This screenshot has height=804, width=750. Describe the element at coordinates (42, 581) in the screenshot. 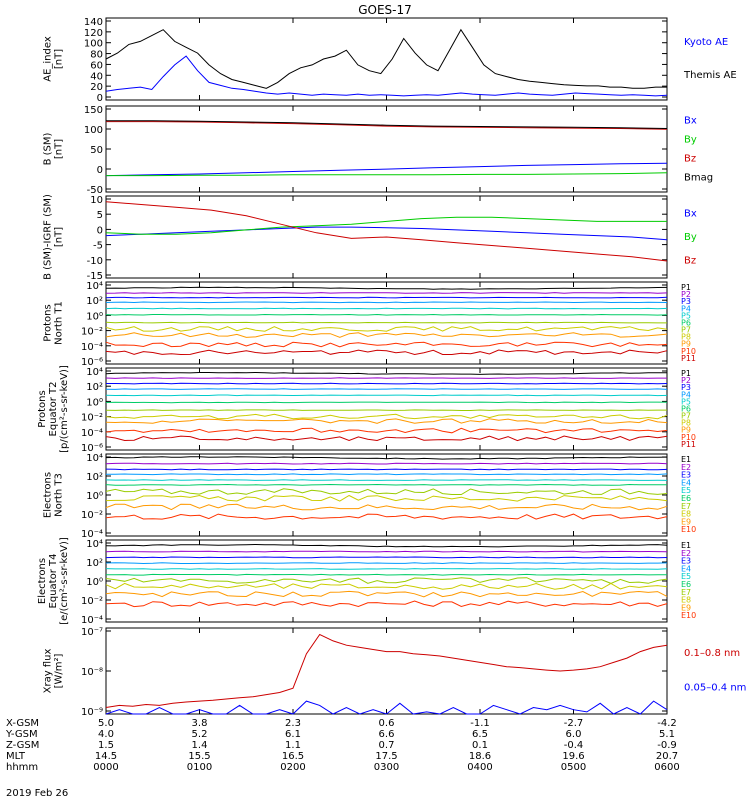

I see `y-axis-label: Electrons` at that location.